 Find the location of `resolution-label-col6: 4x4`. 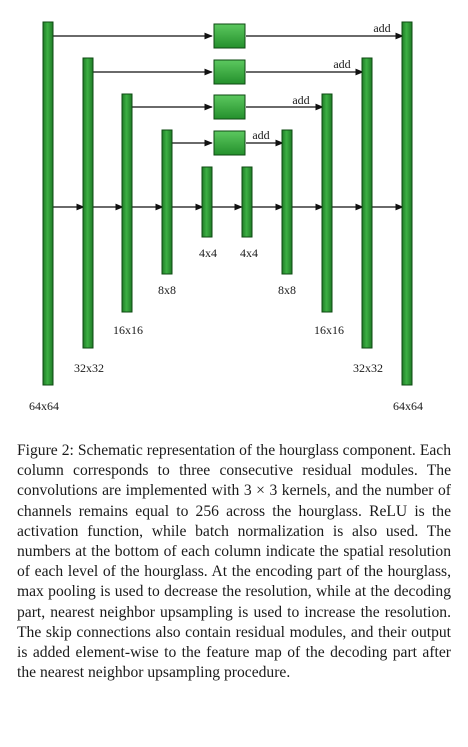

resolution-label-col6: 4x4 is located at coordinates (249, 253).